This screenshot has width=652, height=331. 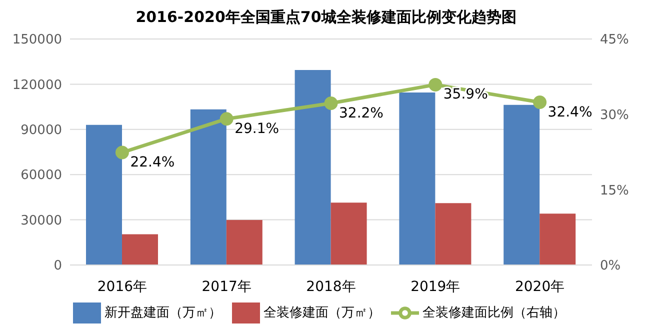 I want to click on data-label: 35.9%, so click(x=465, y=94).